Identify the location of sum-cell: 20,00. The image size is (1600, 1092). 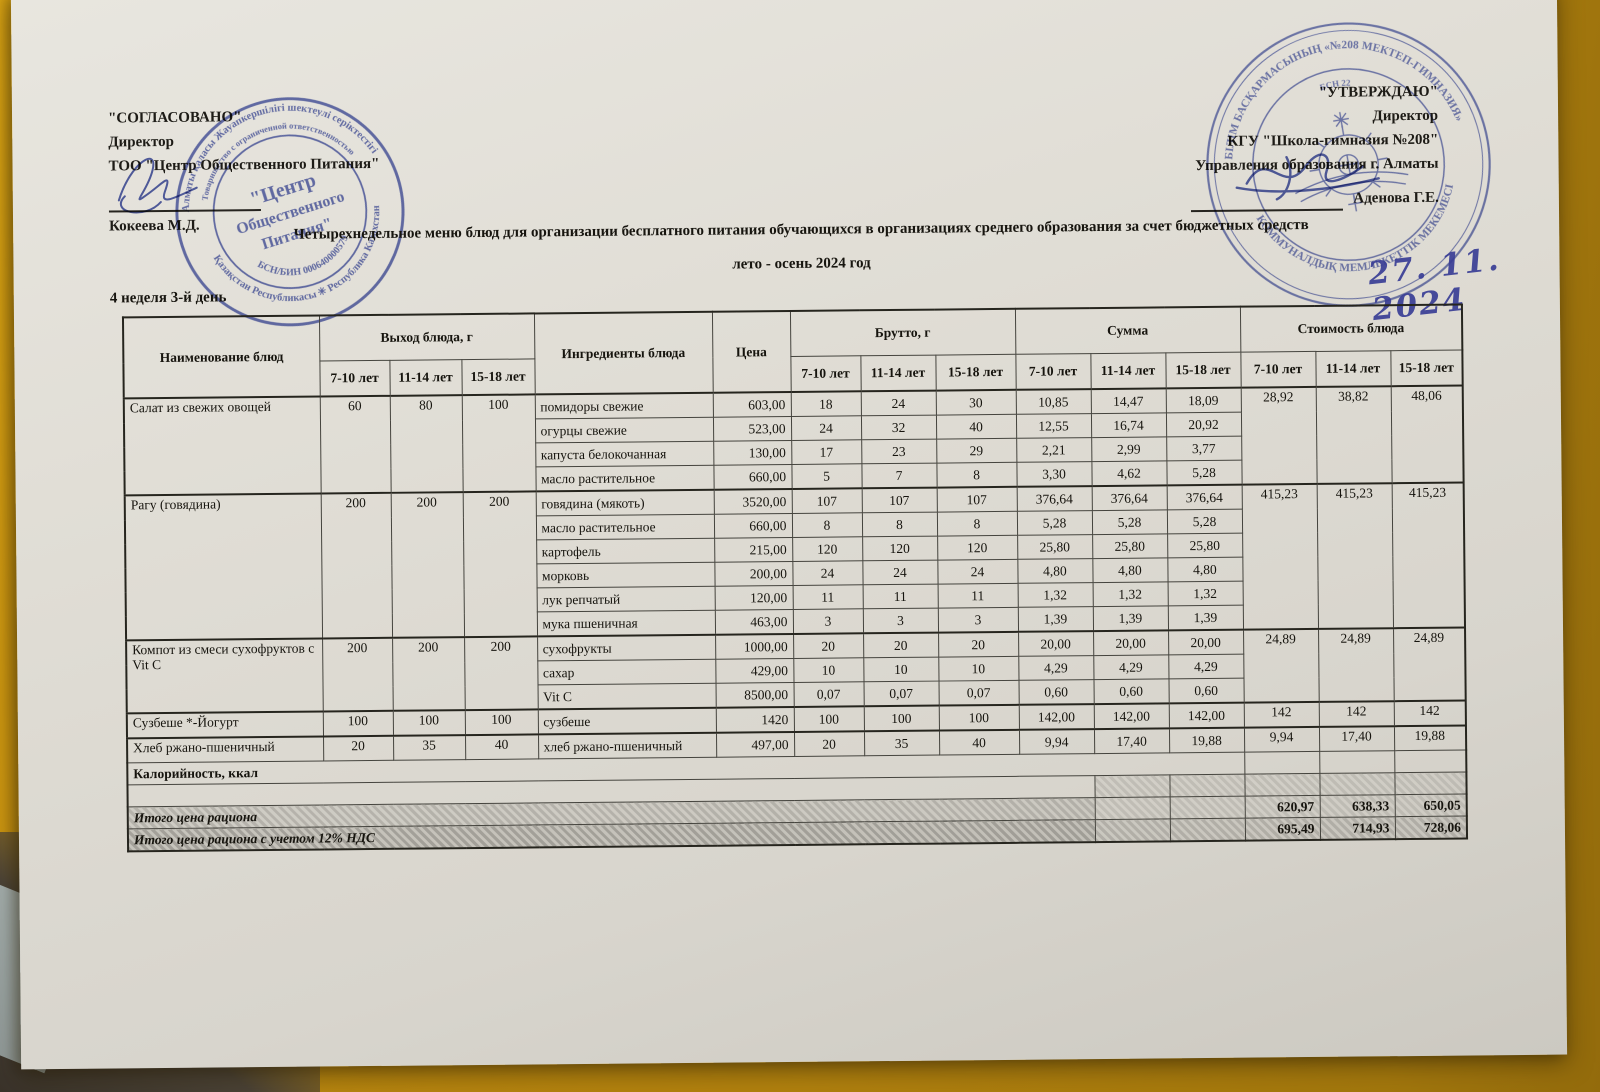
(1056, 644).